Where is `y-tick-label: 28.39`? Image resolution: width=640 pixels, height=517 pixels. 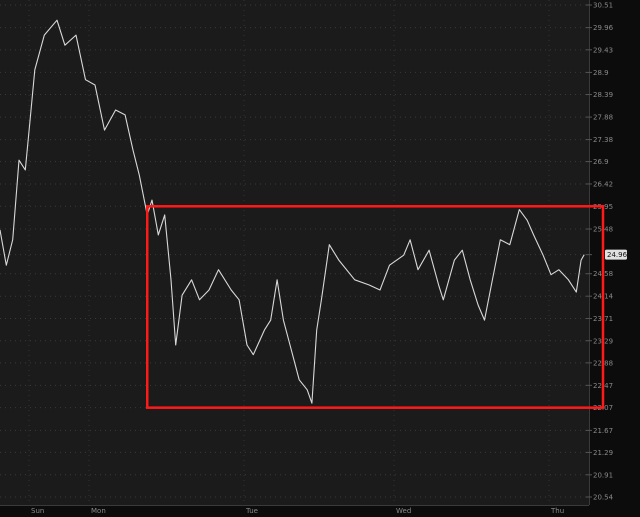
y-tick-label: 28.39 is located at coordinates (603, 95).